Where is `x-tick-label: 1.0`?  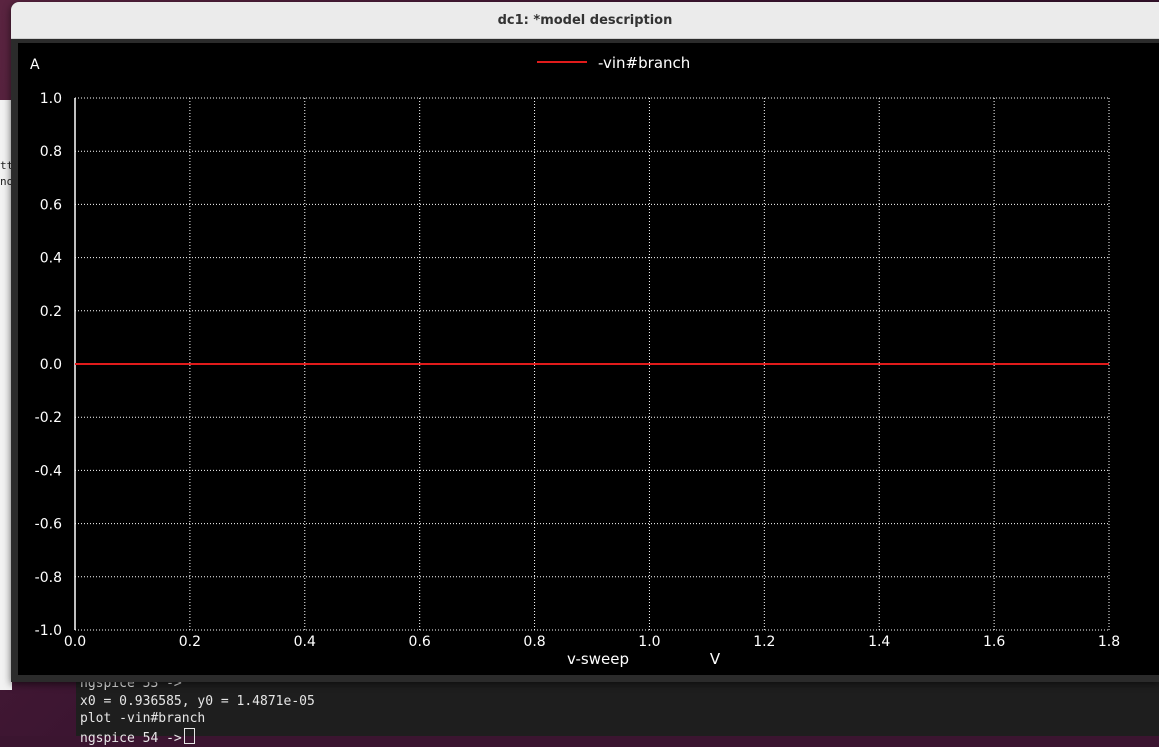 x-tick-label: 1.0 is located at coordinates (649, 642).